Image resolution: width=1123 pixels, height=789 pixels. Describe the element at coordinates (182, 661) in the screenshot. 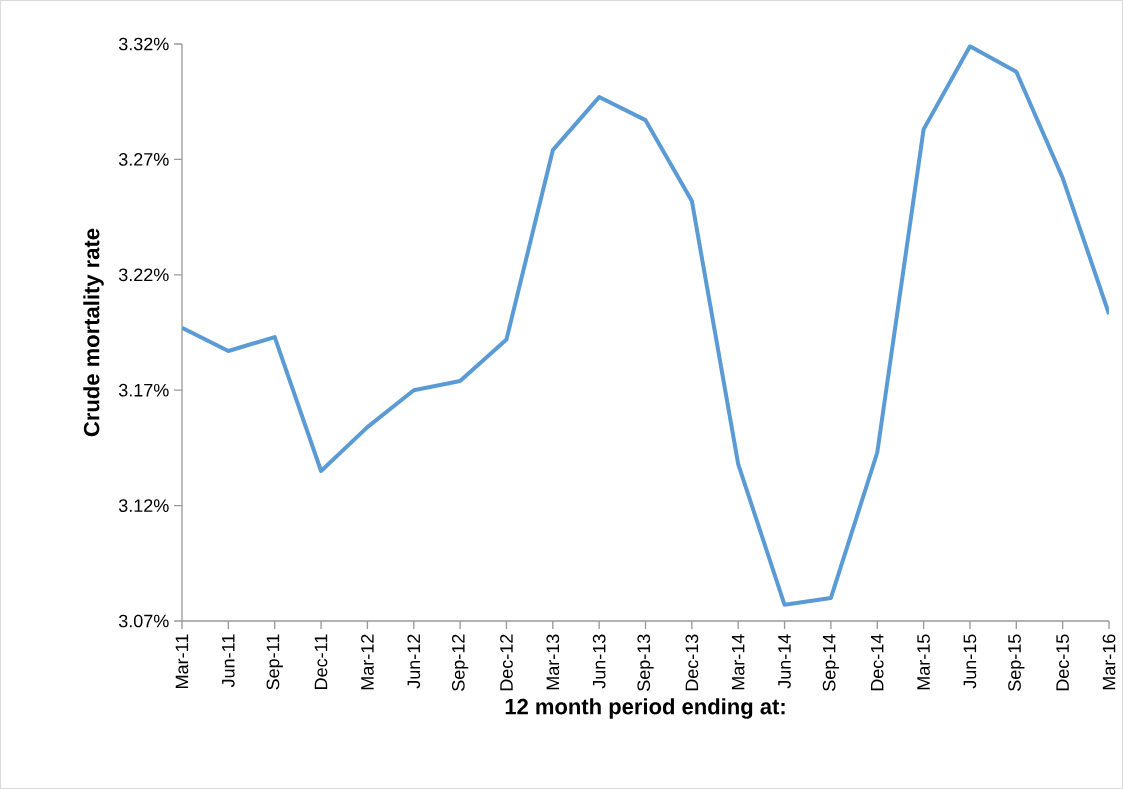

I see `x-tick-label: Mar-11` at that location.